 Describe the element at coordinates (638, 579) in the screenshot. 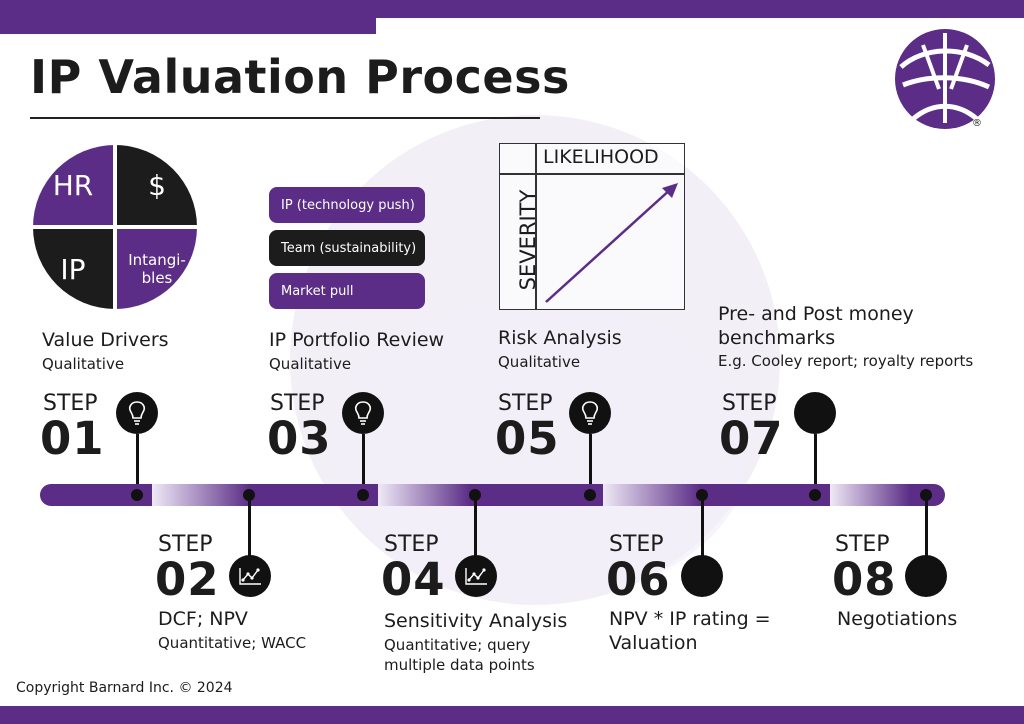

I see `step-06-number: 06` at that location.